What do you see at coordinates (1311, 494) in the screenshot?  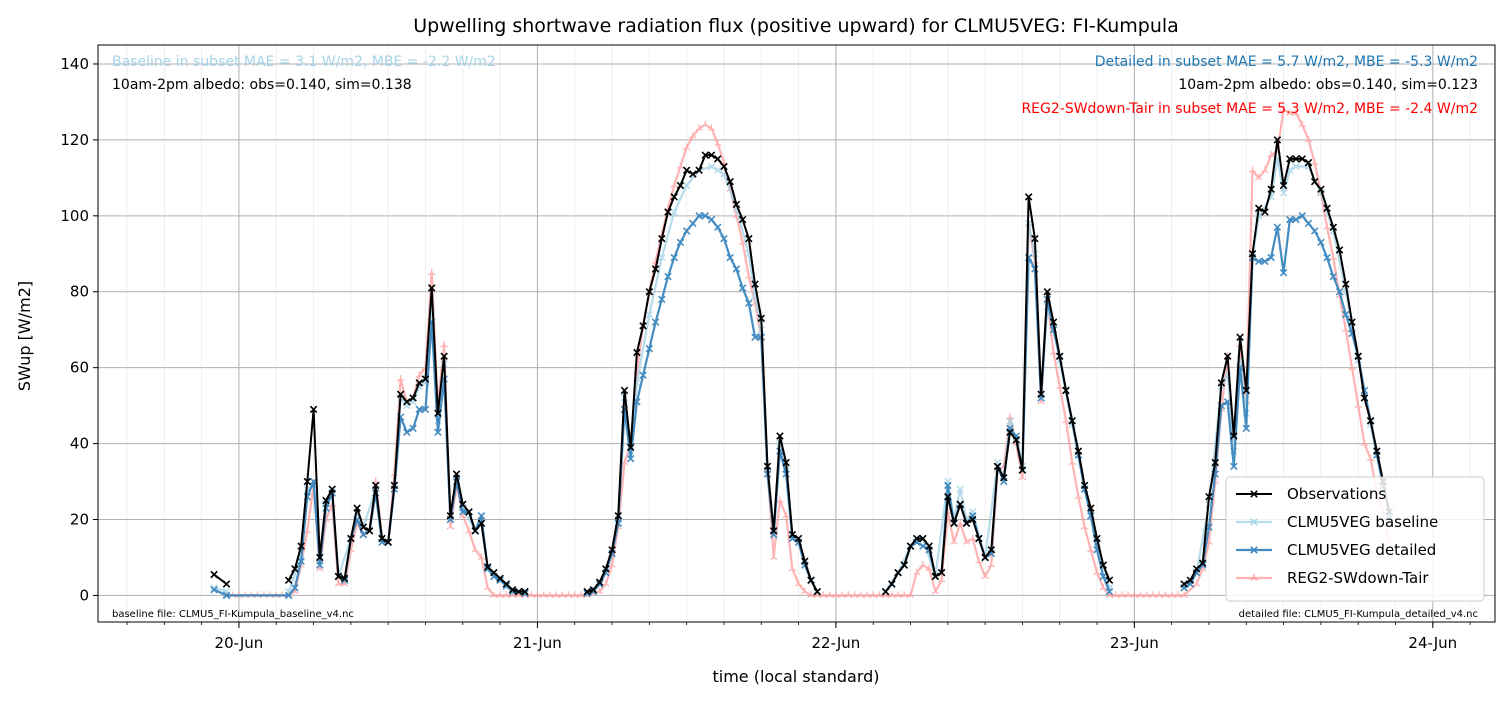 I see `legend-entry: Observations` at bounding box center [1311, 494].